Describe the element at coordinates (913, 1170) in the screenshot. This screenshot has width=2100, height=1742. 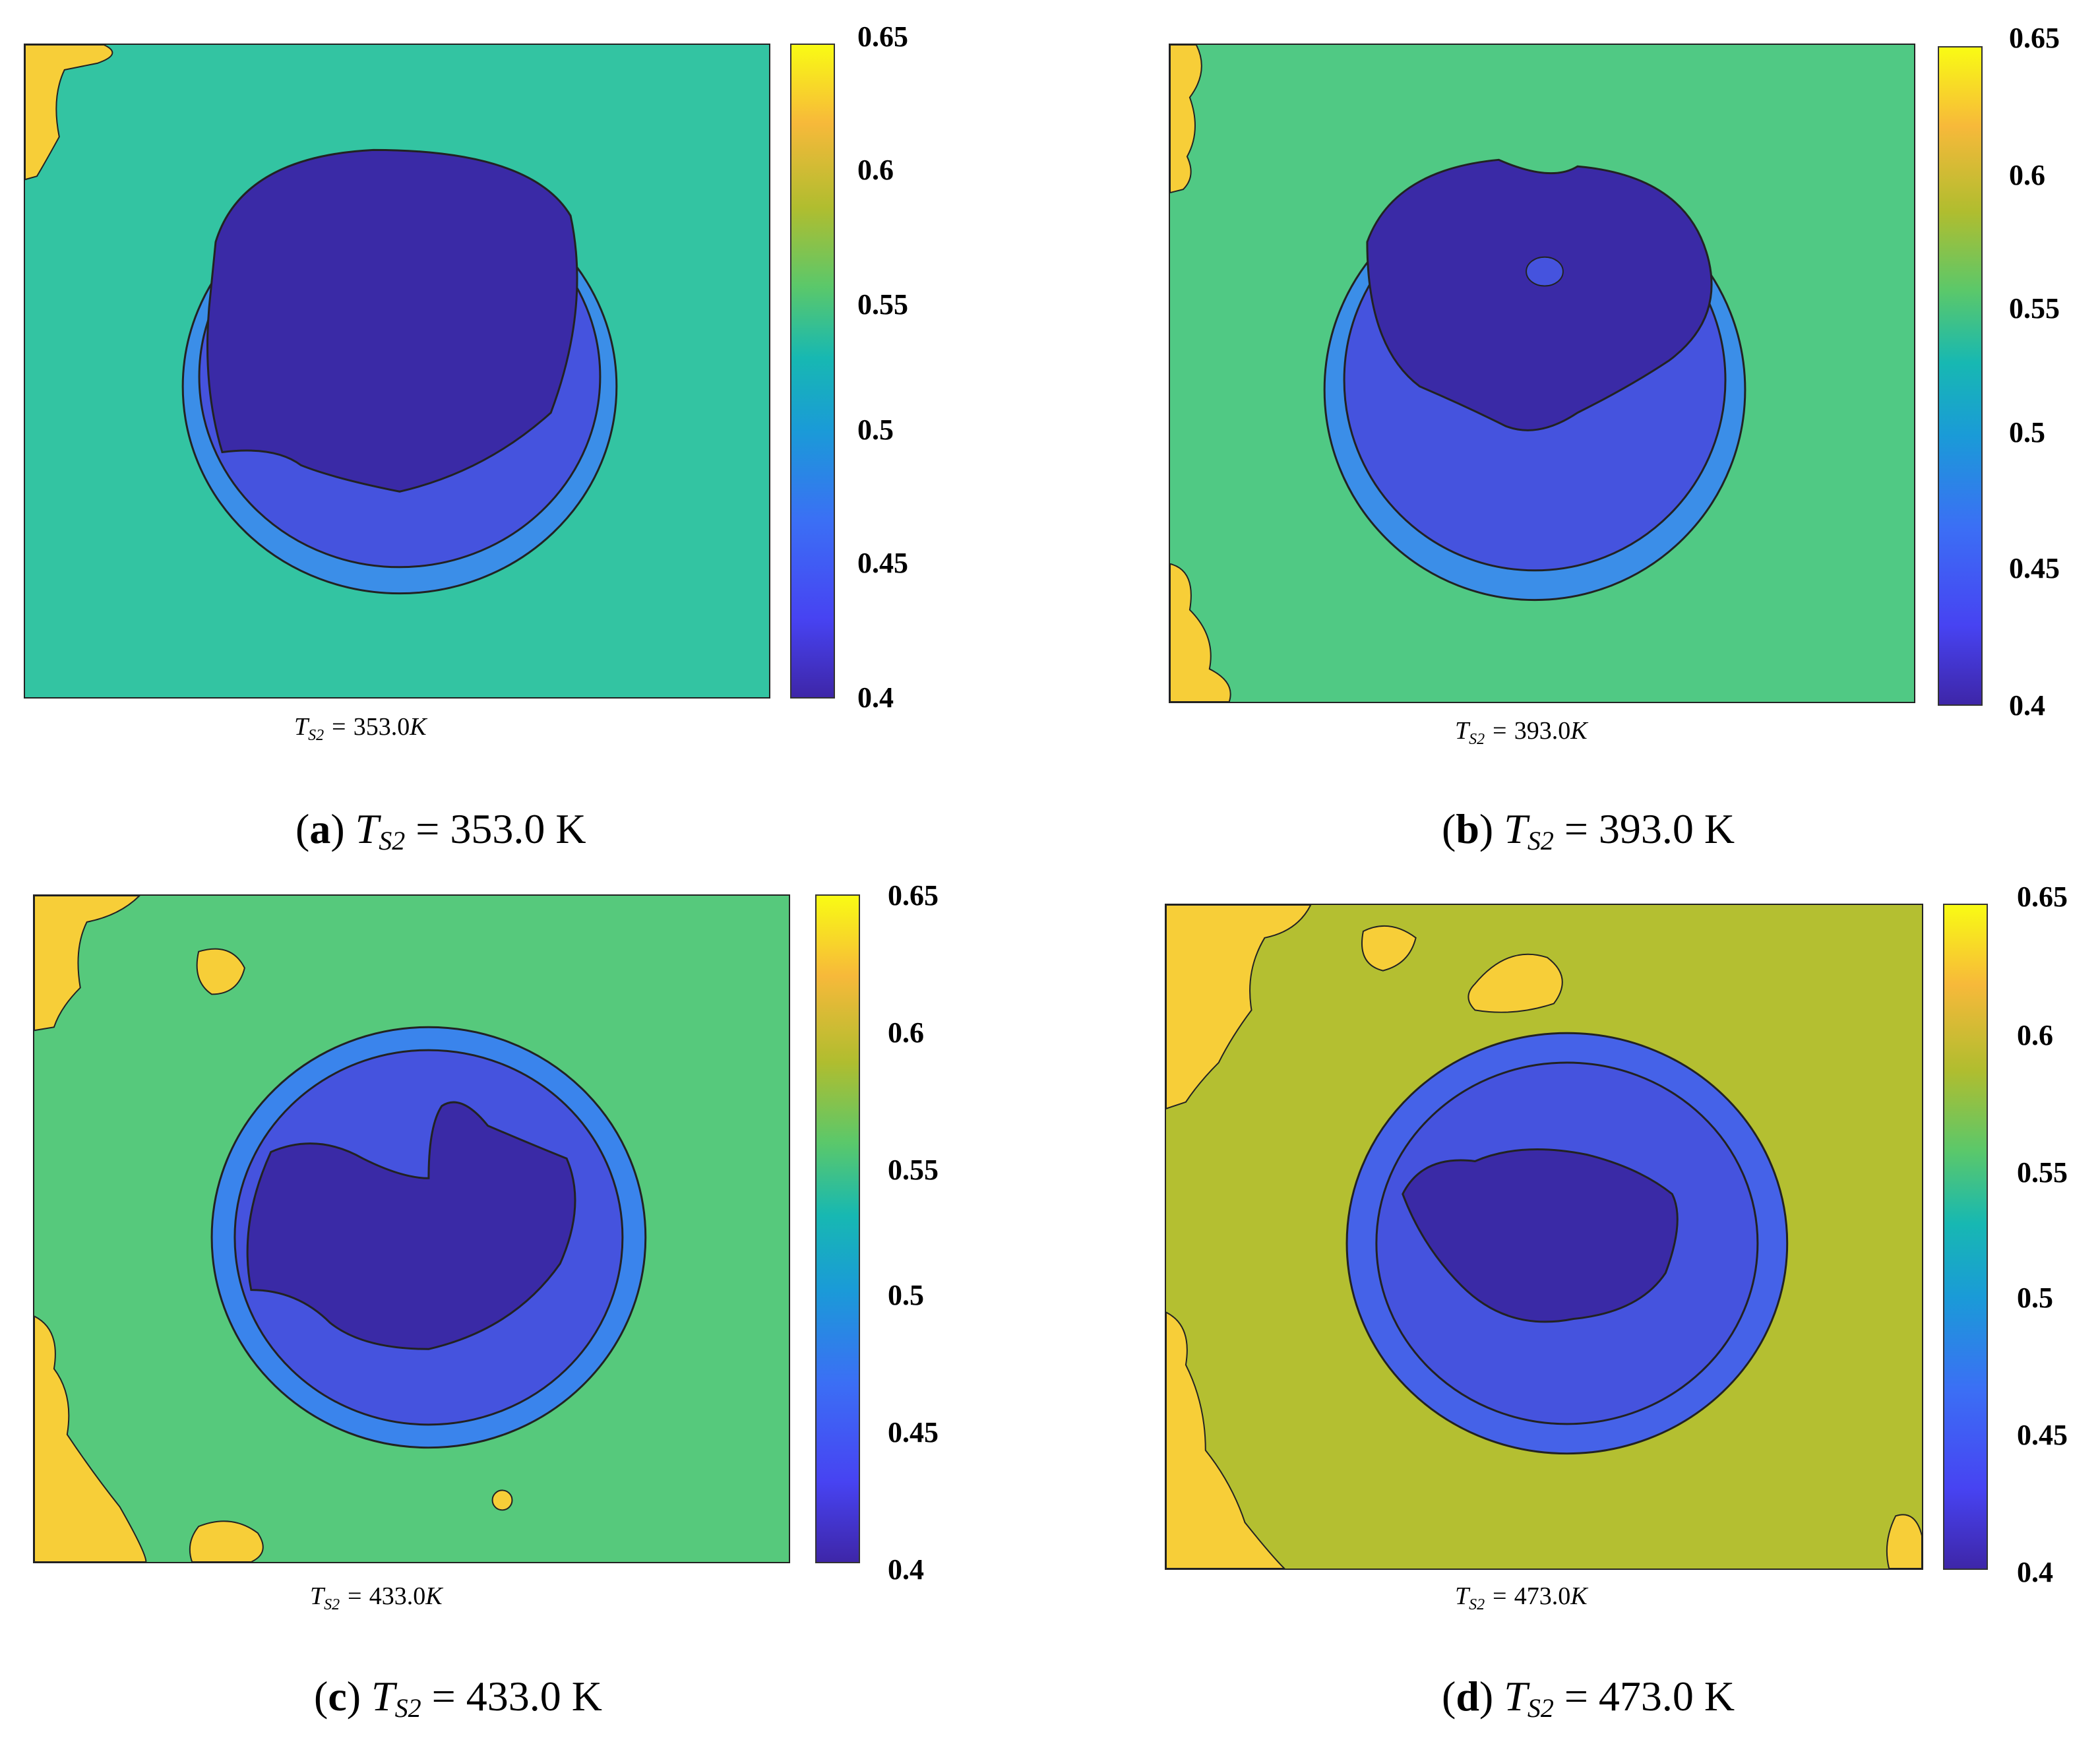
I see `colorbar-tick-c-055: 0.55` at that location.